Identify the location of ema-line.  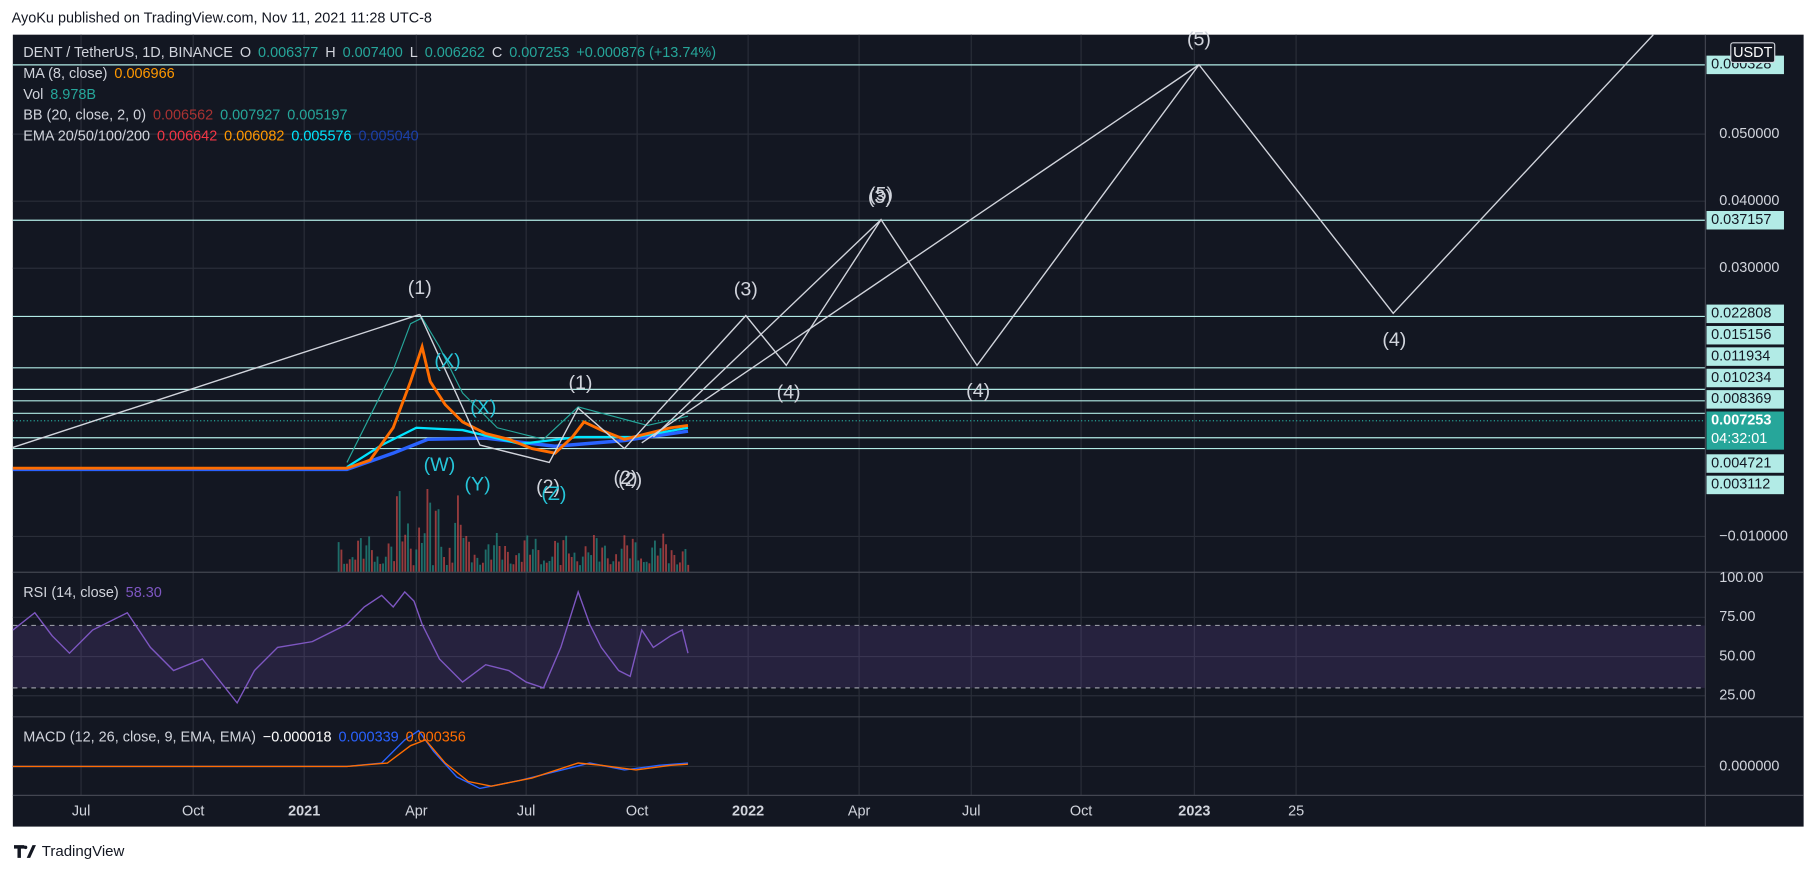
(517, 447).